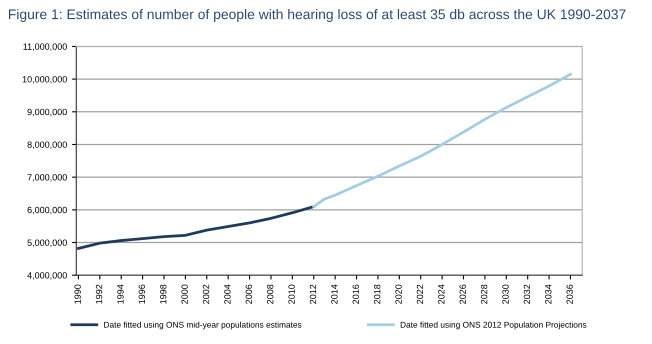 The image size is (652, 344). Describe the element at coordinates (203, 326) in the screenshot. I see `legend-label: Date fitted using ONS mid-year populations estimates` at that location.